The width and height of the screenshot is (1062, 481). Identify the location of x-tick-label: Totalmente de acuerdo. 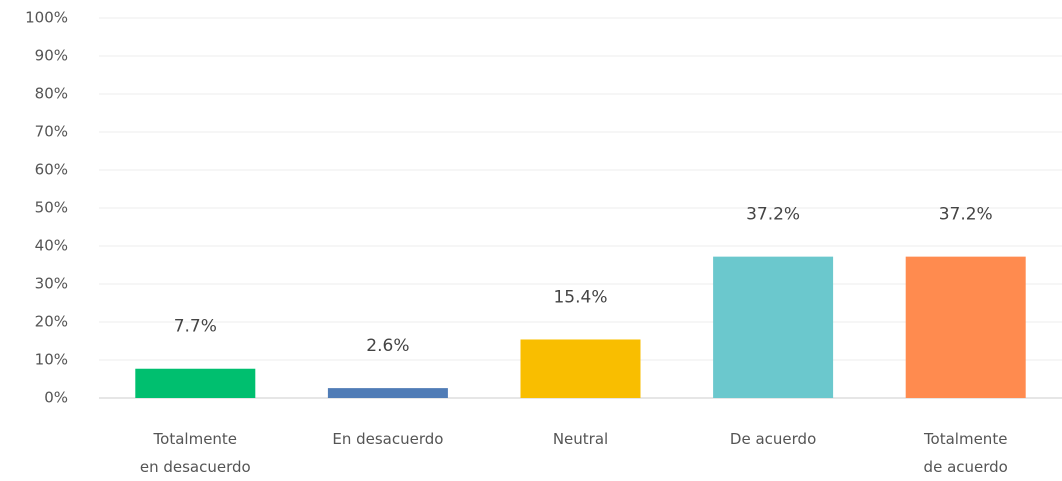
(965, 453).